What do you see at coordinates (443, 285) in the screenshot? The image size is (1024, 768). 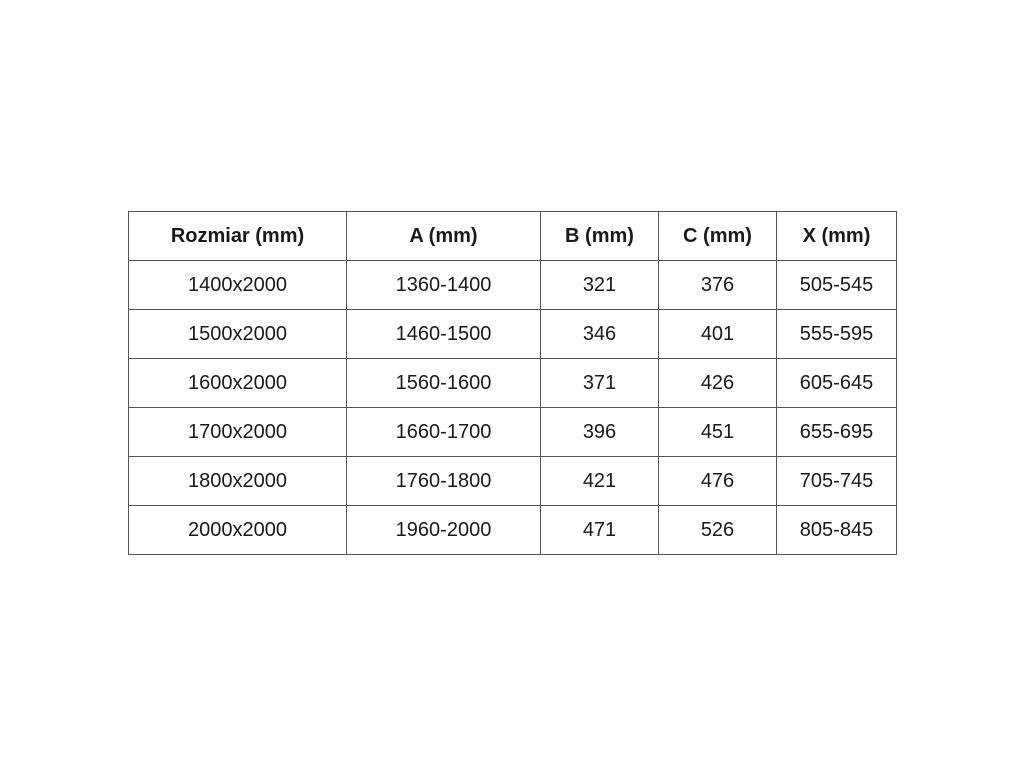 I see `cell-a: 1360-1400` at bounding box center [443, 285].